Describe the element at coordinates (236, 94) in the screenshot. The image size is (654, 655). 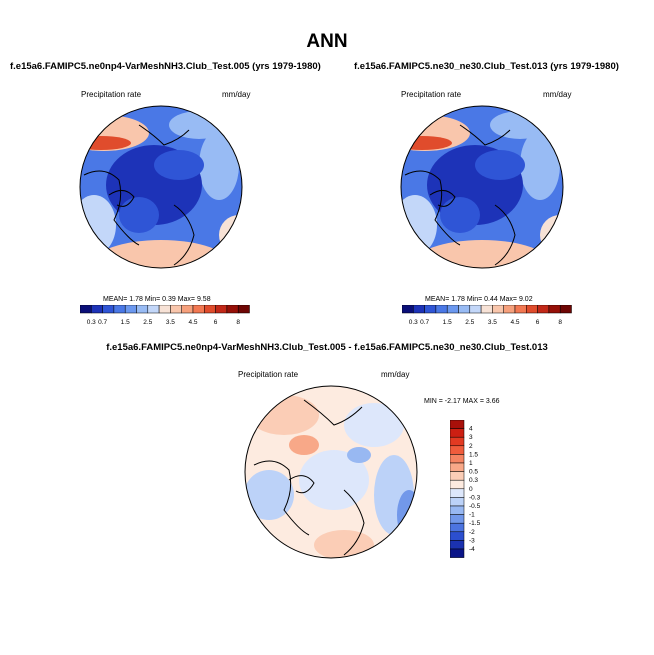
I see `panel1-units: mm/day` at that location.